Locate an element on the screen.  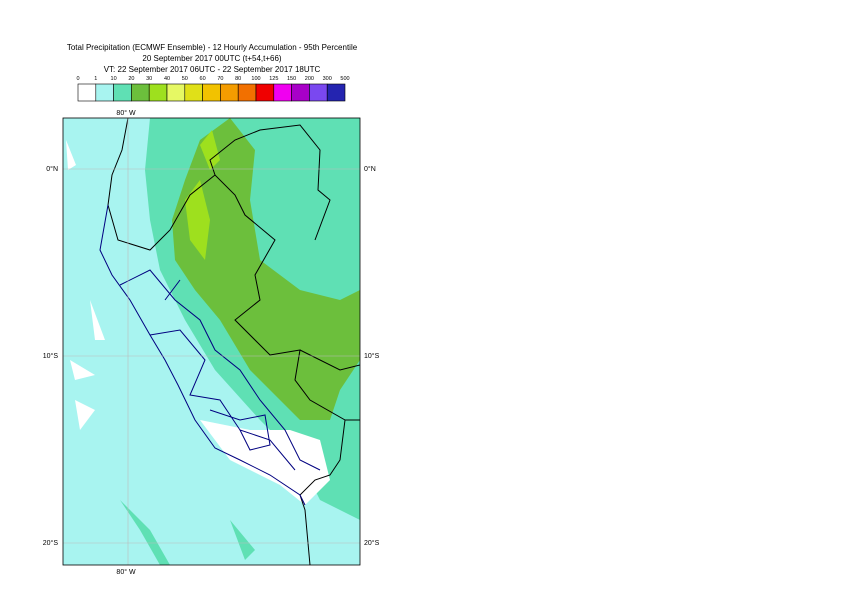
colorbar-label: 200 is located at coordinates (309, 79).